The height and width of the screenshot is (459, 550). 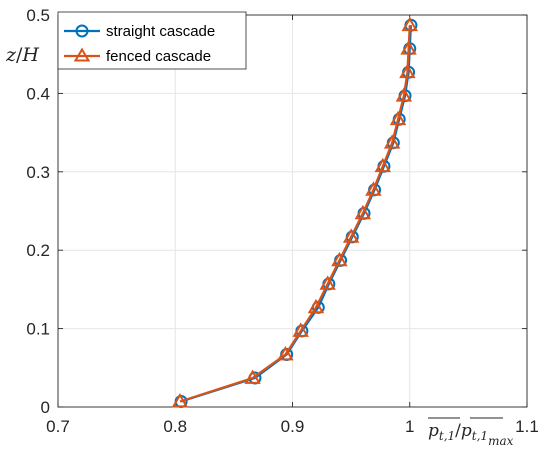 I want to click on y-tick-label: 0.4, so click(x=38, y=93).